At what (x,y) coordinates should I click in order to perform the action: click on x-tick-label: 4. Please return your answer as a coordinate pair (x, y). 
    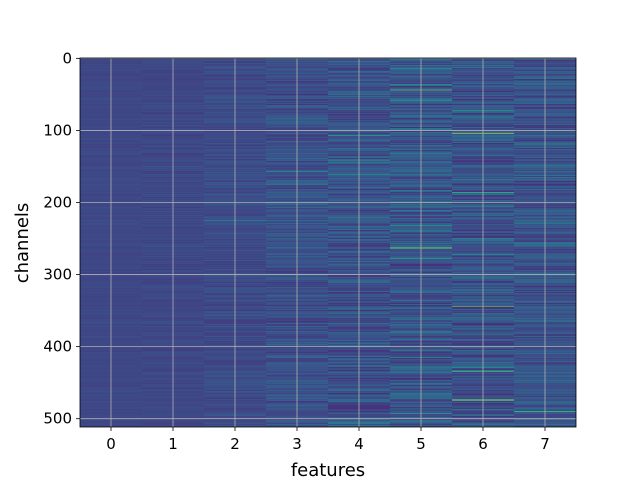
    Looking at the image, I should click on (359, 444).